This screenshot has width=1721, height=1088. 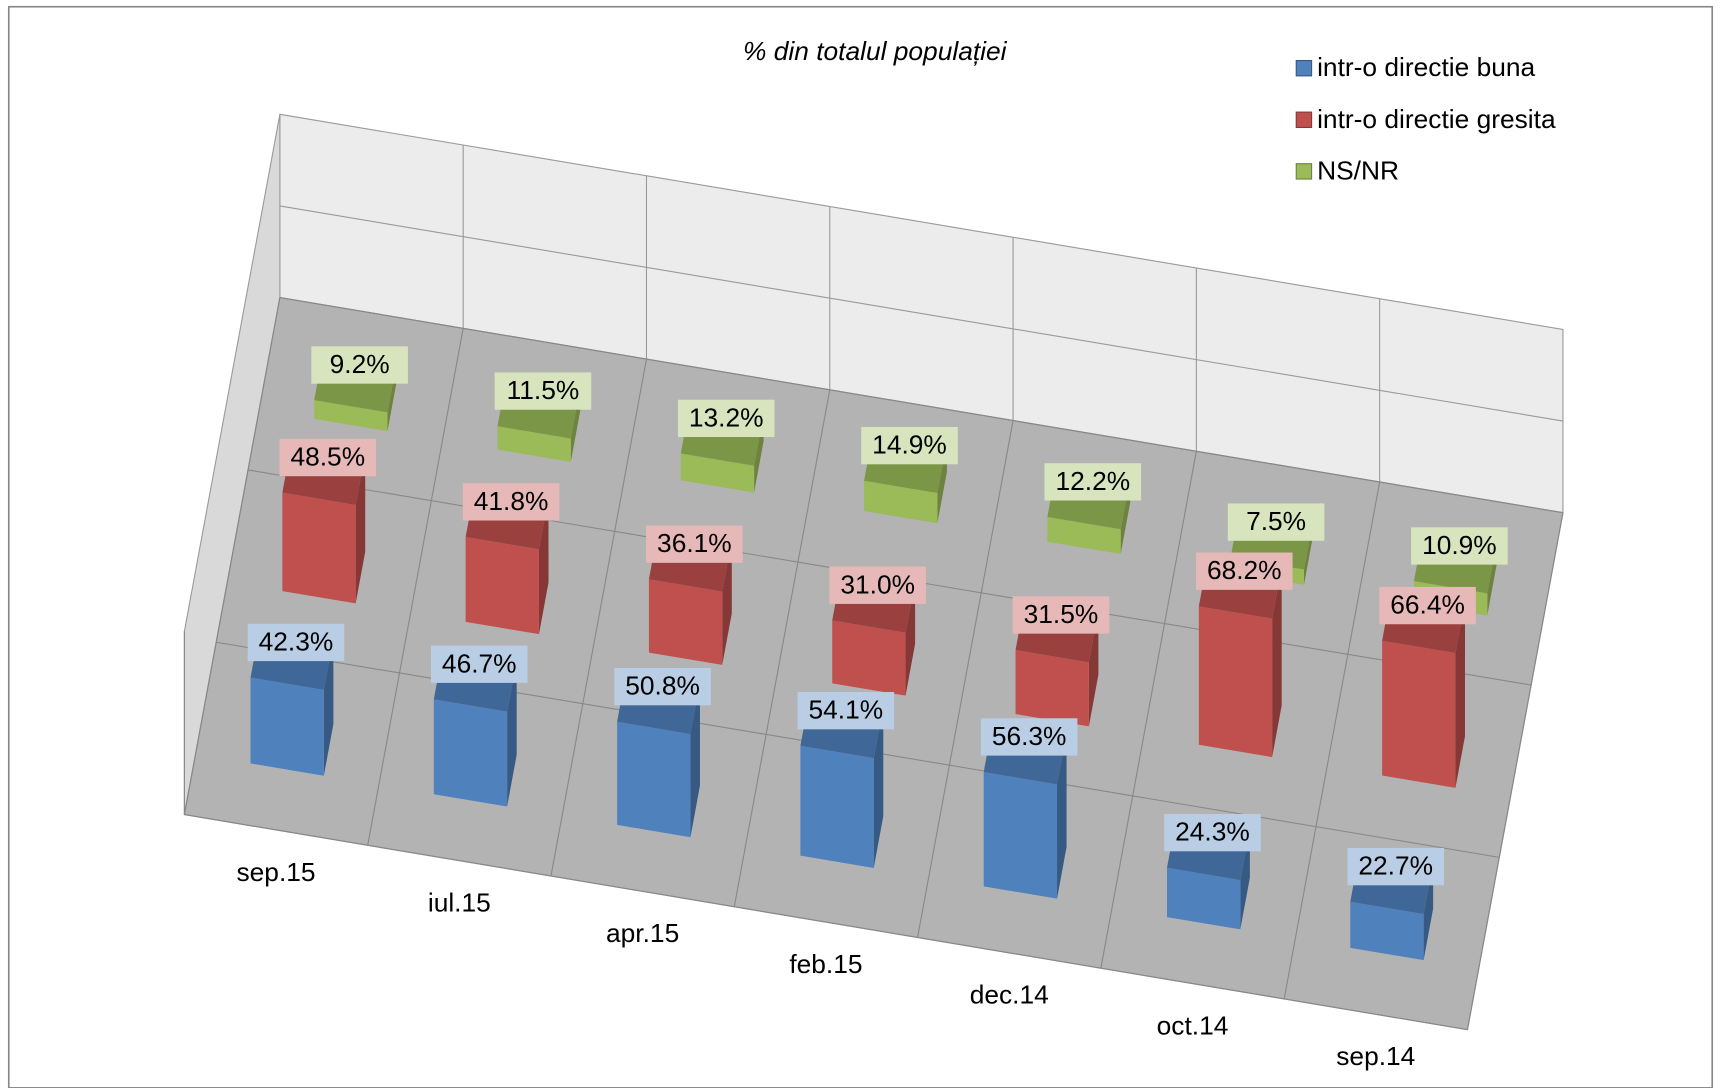 I want to click on value-label: 56.3%, so click(x=1029, y=736).